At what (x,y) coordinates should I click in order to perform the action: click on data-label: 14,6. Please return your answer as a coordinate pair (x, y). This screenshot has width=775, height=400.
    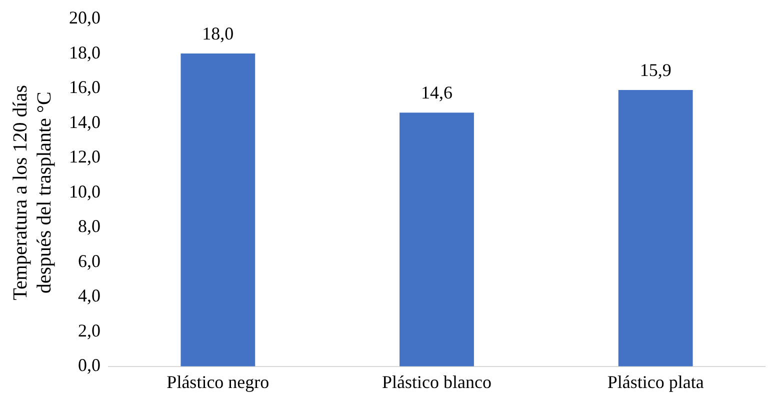
    Looking at the image, I should click on (436, 92).